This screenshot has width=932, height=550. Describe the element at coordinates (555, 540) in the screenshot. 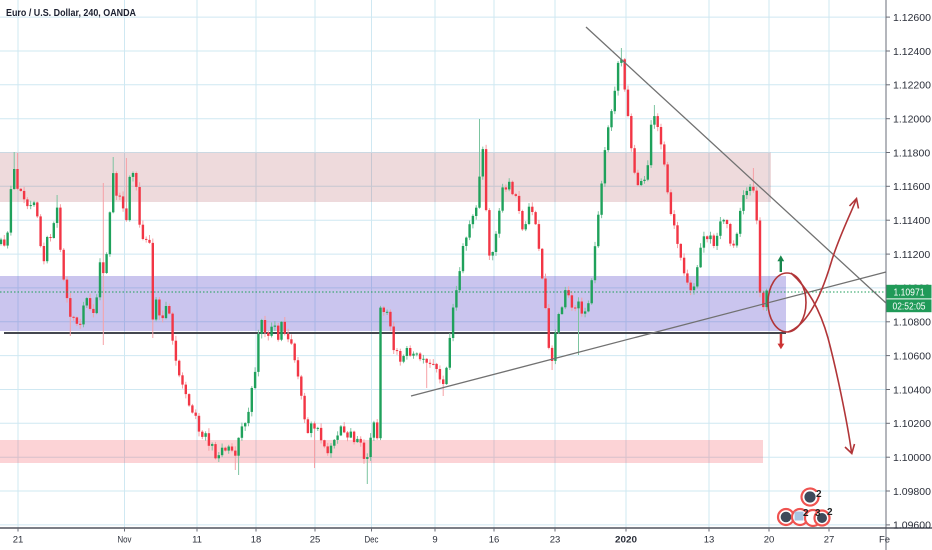

I see `svg-text: 23` at that location.